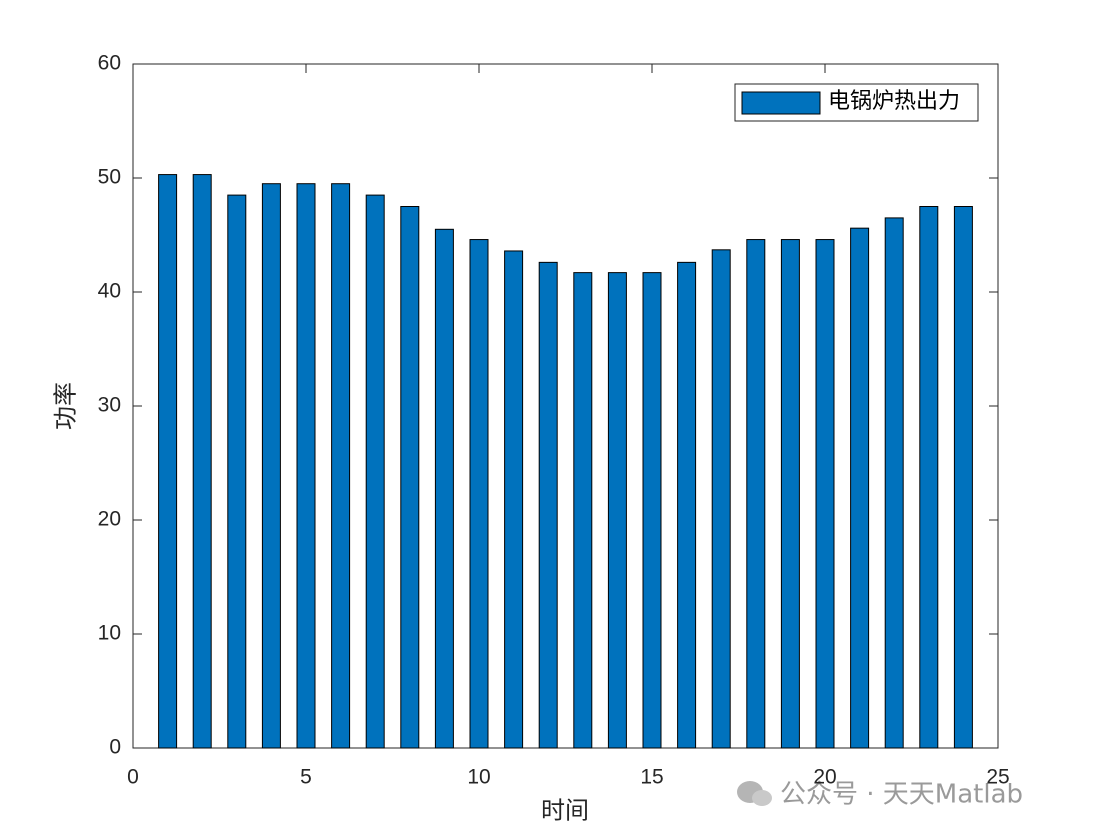 The image size is (1104, 837). What do you see at coordinates (109, 63) in the screenshot?
I see `y-tick-label: 60` at bounding box center [109, 63].